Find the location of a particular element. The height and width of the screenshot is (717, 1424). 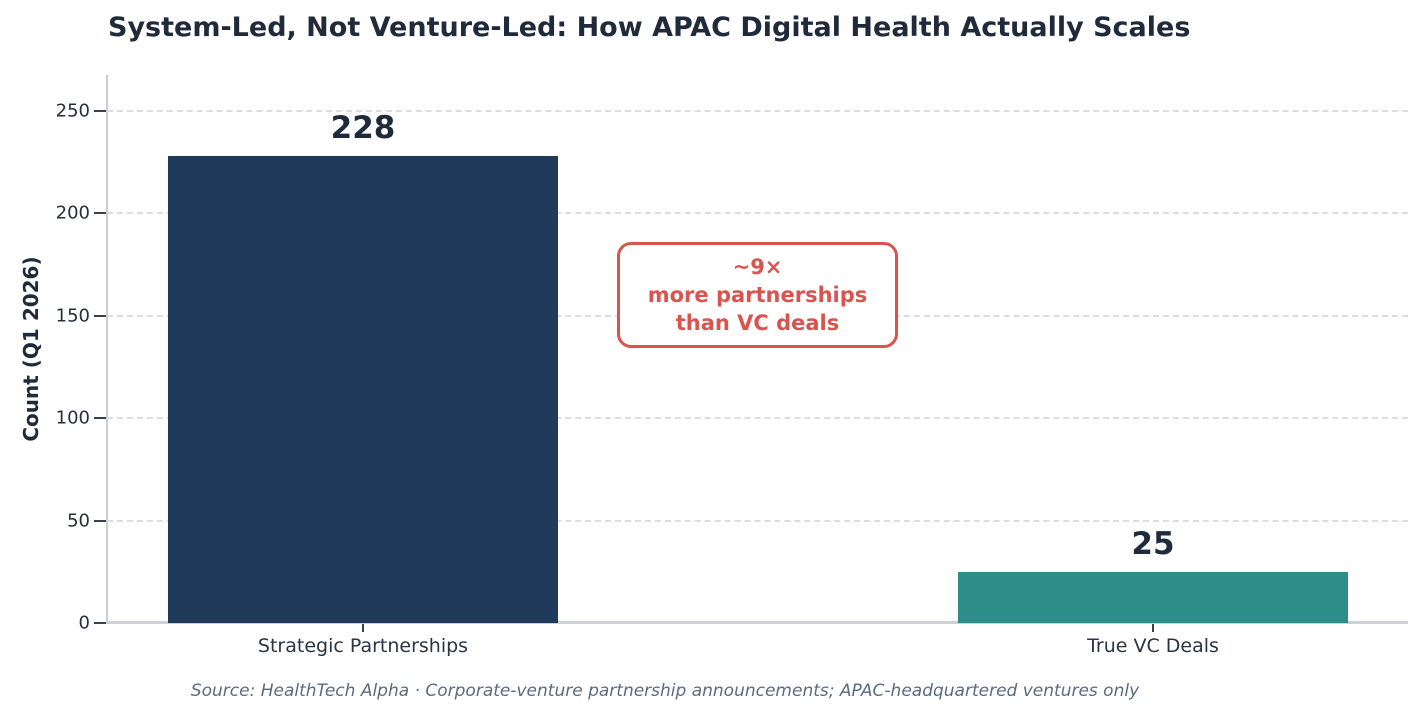

bar-value-true-vc-deals: 25 is located at coordinates (1153, 544).